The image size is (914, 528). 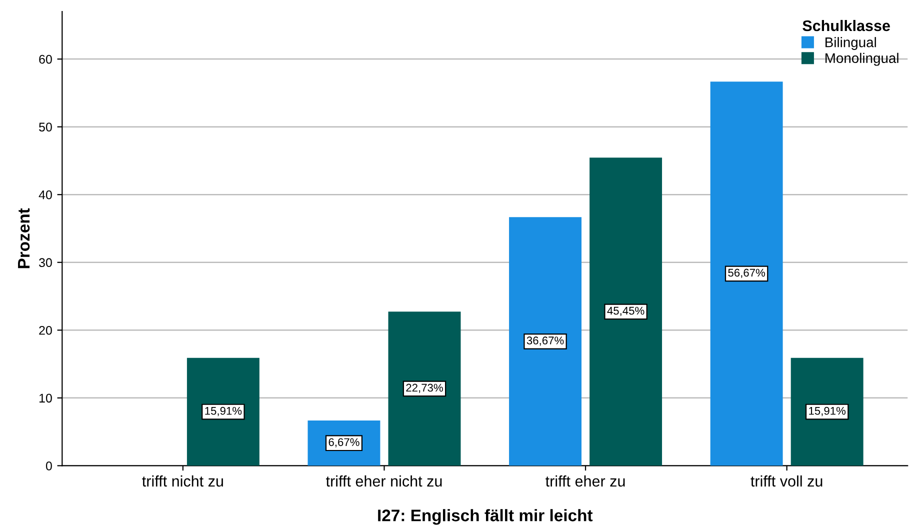 I want to click on data-label: 36,67%, so click(x=545, y=341).